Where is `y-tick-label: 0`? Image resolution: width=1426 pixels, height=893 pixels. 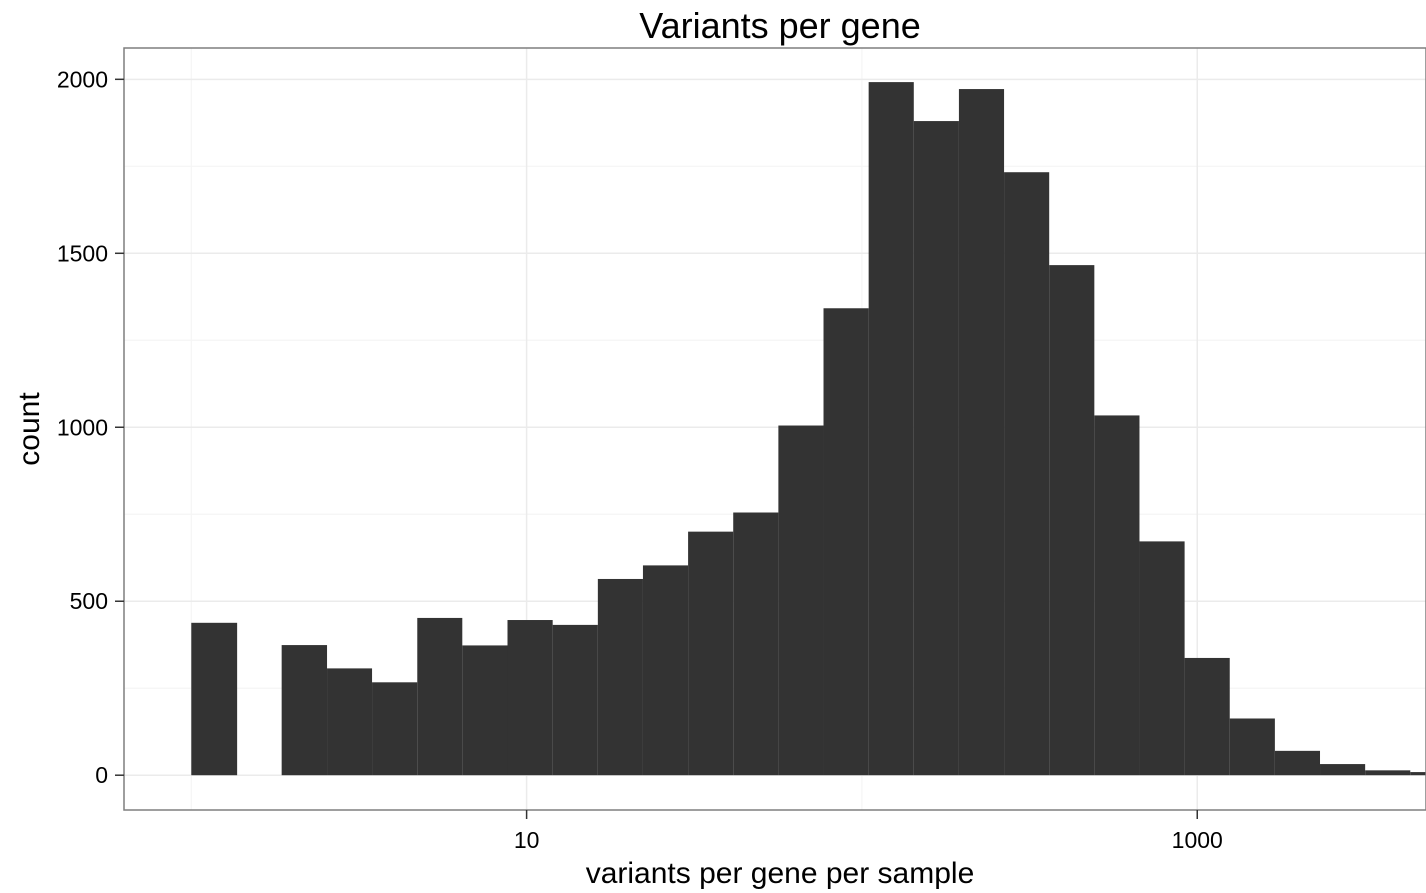
y-tick-label: 0 is located at coordinates (101, 775).